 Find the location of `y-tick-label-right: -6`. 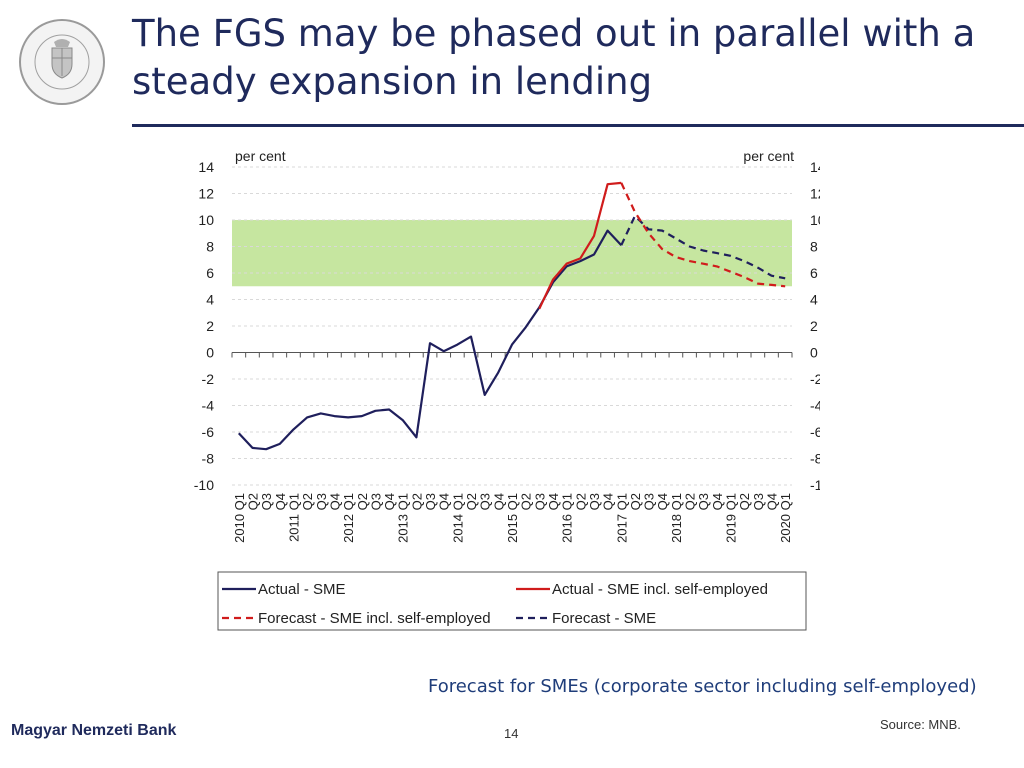

y-tick-label-right: -6 is located at coordinates (815, 432).